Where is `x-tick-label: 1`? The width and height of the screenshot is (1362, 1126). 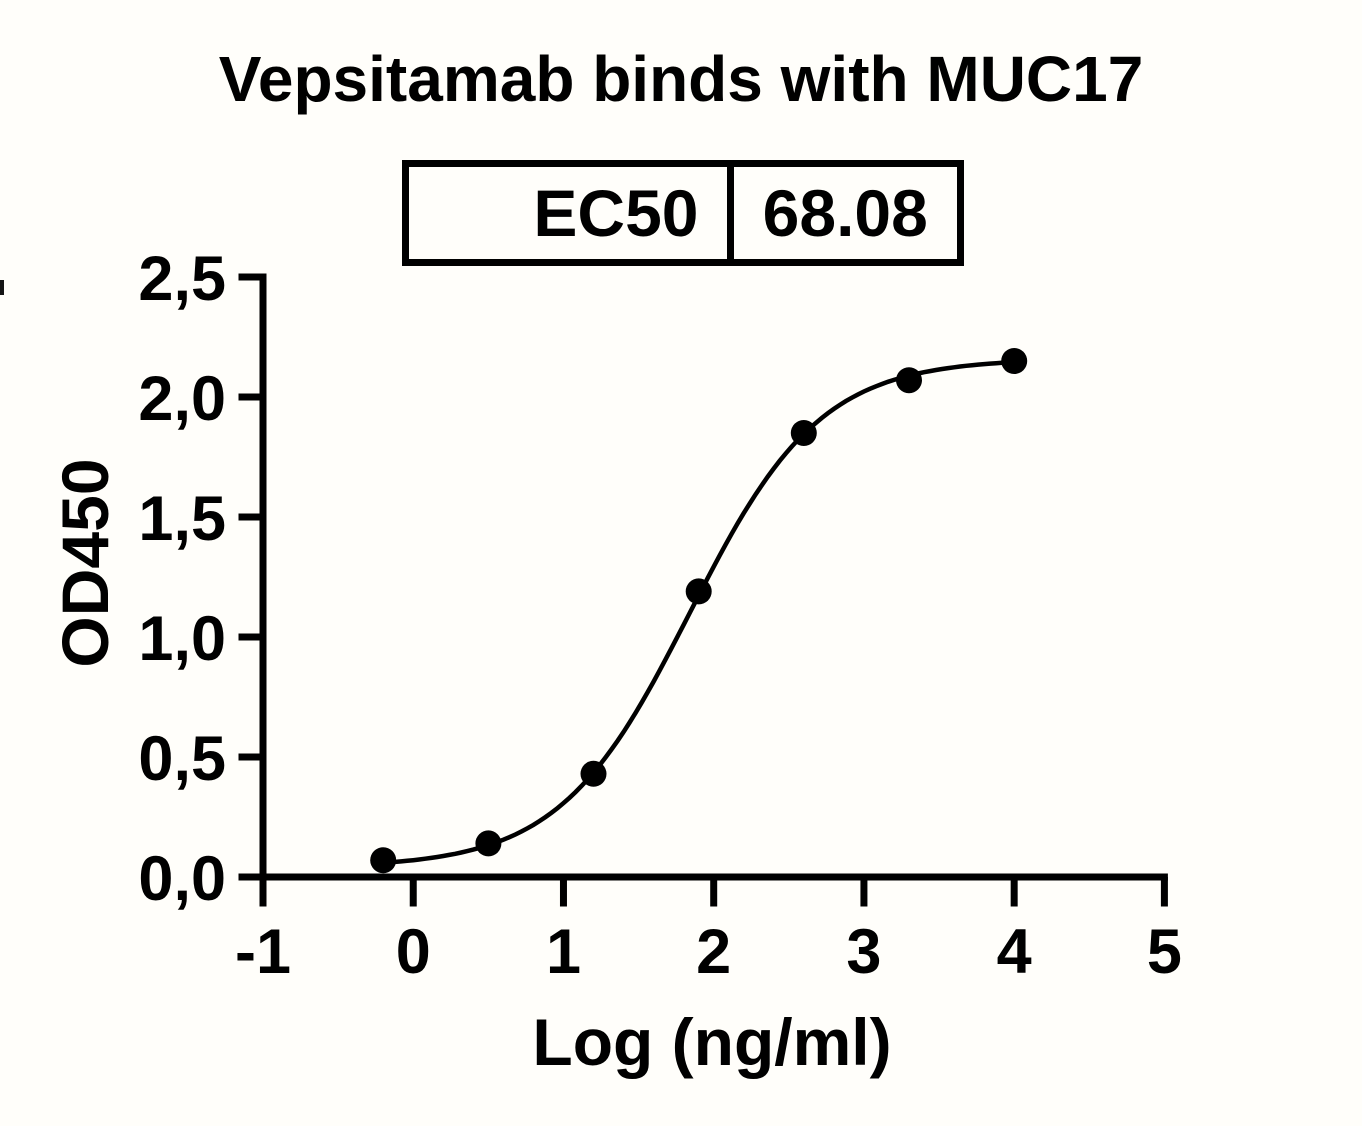 x-tick-label: 1 is located at coordinates (563, 952).